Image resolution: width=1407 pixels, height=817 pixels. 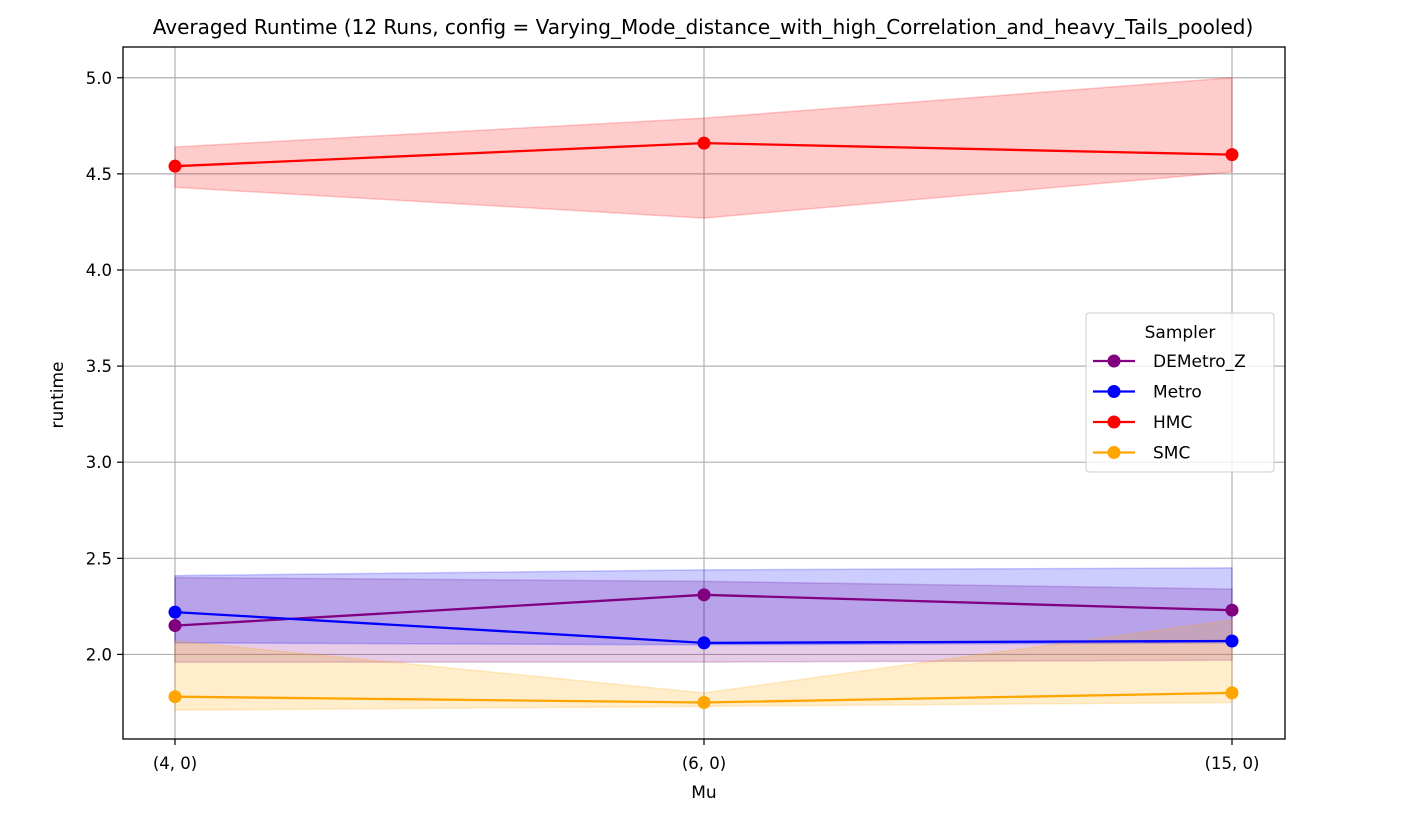 I want to click on y-tick-label: 4.0, so click(x=99, y=270).